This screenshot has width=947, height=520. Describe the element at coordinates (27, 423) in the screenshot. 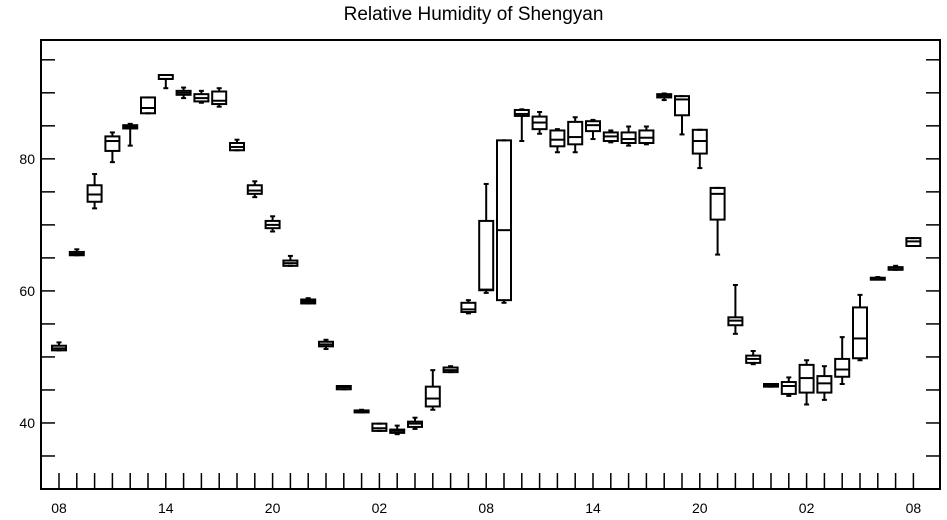

I see `y-tick-label: 40` at that location.